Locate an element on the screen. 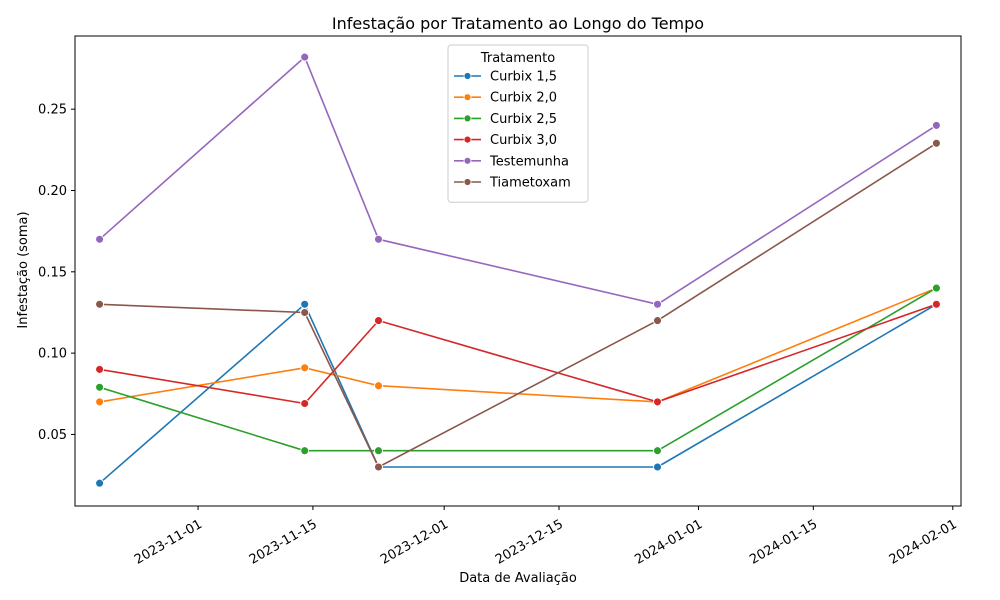  y-tick-label: 0.15 is located at coordinates (52, 272).